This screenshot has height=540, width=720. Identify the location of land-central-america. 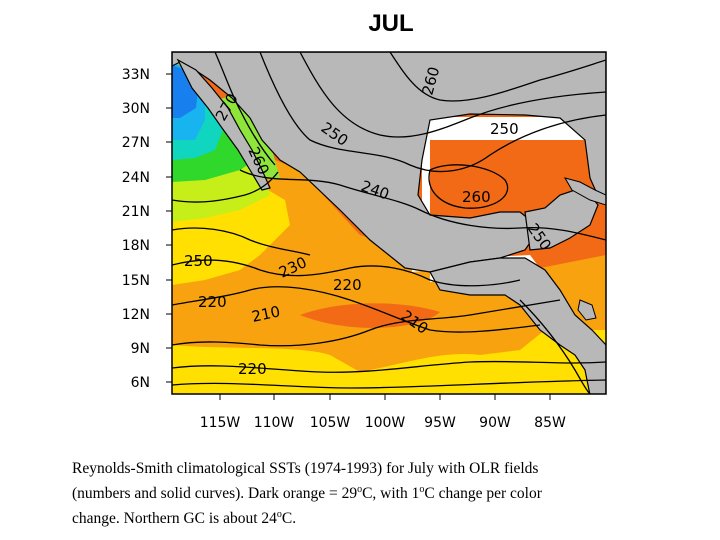
(517, 325).